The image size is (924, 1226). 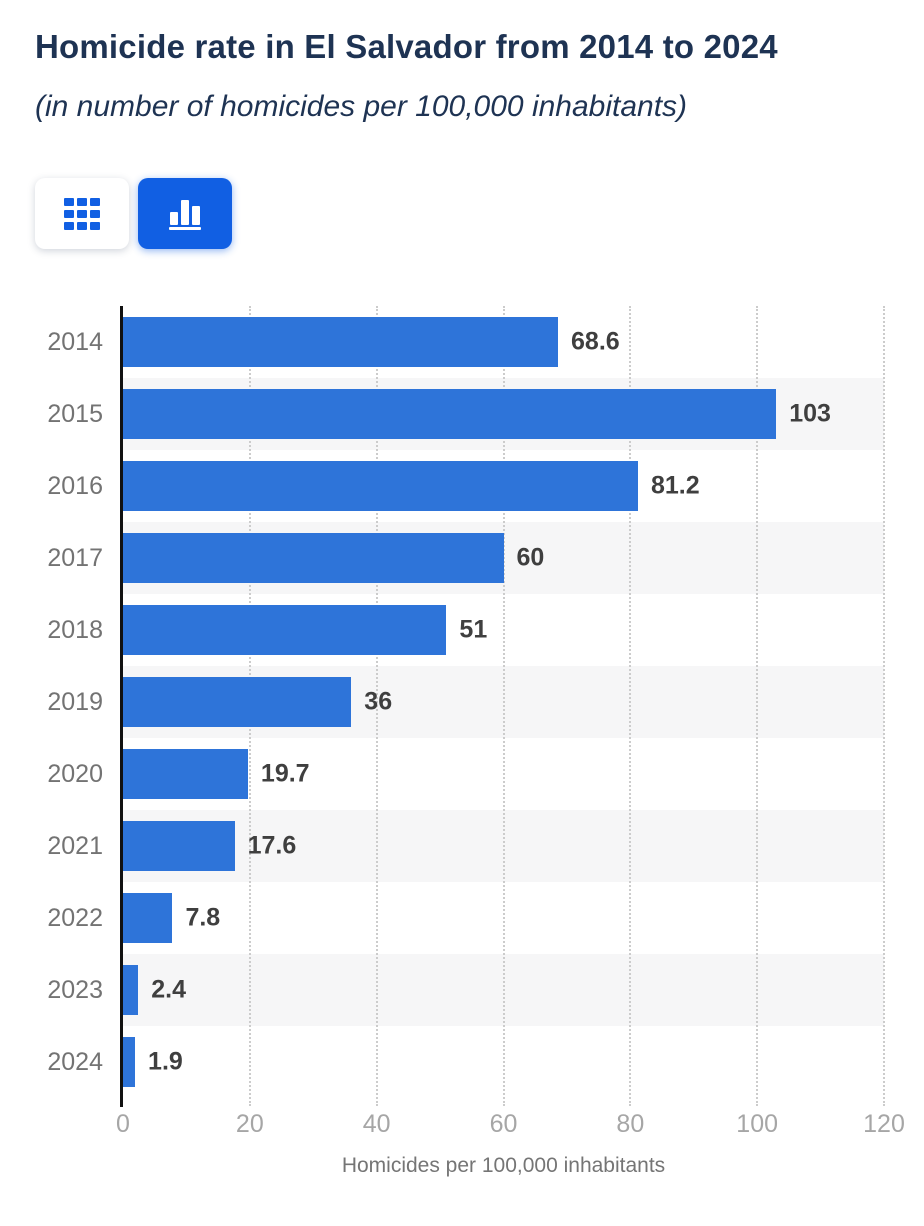 What do you see at coordinates (503, 990) in the screenshot?
I see `row-plot: 2.4` at bounding box center [503, 990].